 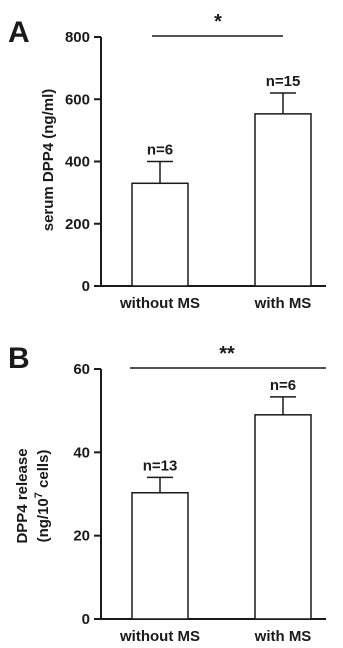 What do you see at coordinates (77, 99) in the screenshot?
I see `panel-a-y-tick-label: 600` at bounding box center [77, 99].